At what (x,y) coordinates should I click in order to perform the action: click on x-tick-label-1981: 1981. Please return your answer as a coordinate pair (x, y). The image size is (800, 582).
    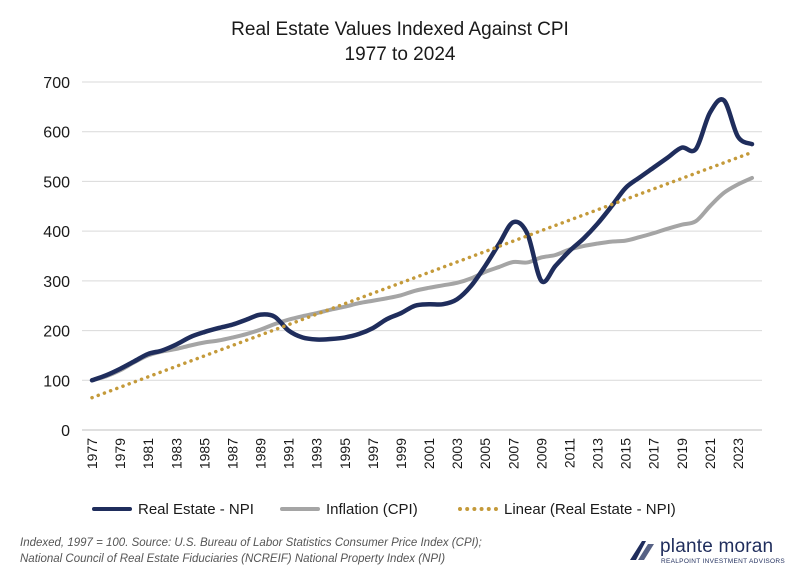
    Looking at the image, I should click on (148, 453).